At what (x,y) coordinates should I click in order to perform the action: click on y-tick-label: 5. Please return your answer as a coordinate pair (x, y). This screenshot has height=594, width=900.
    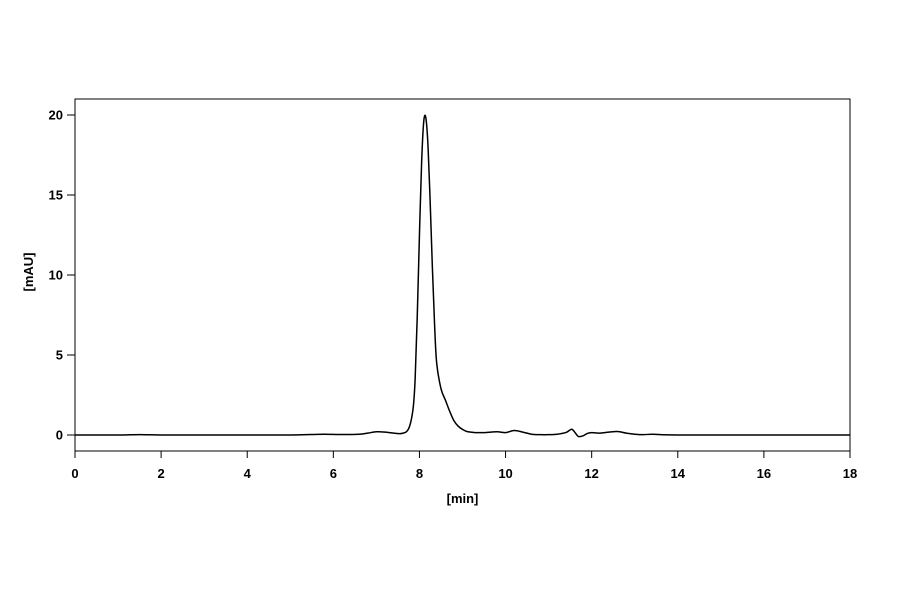
    Looking at the image, I should click on (59, 355).